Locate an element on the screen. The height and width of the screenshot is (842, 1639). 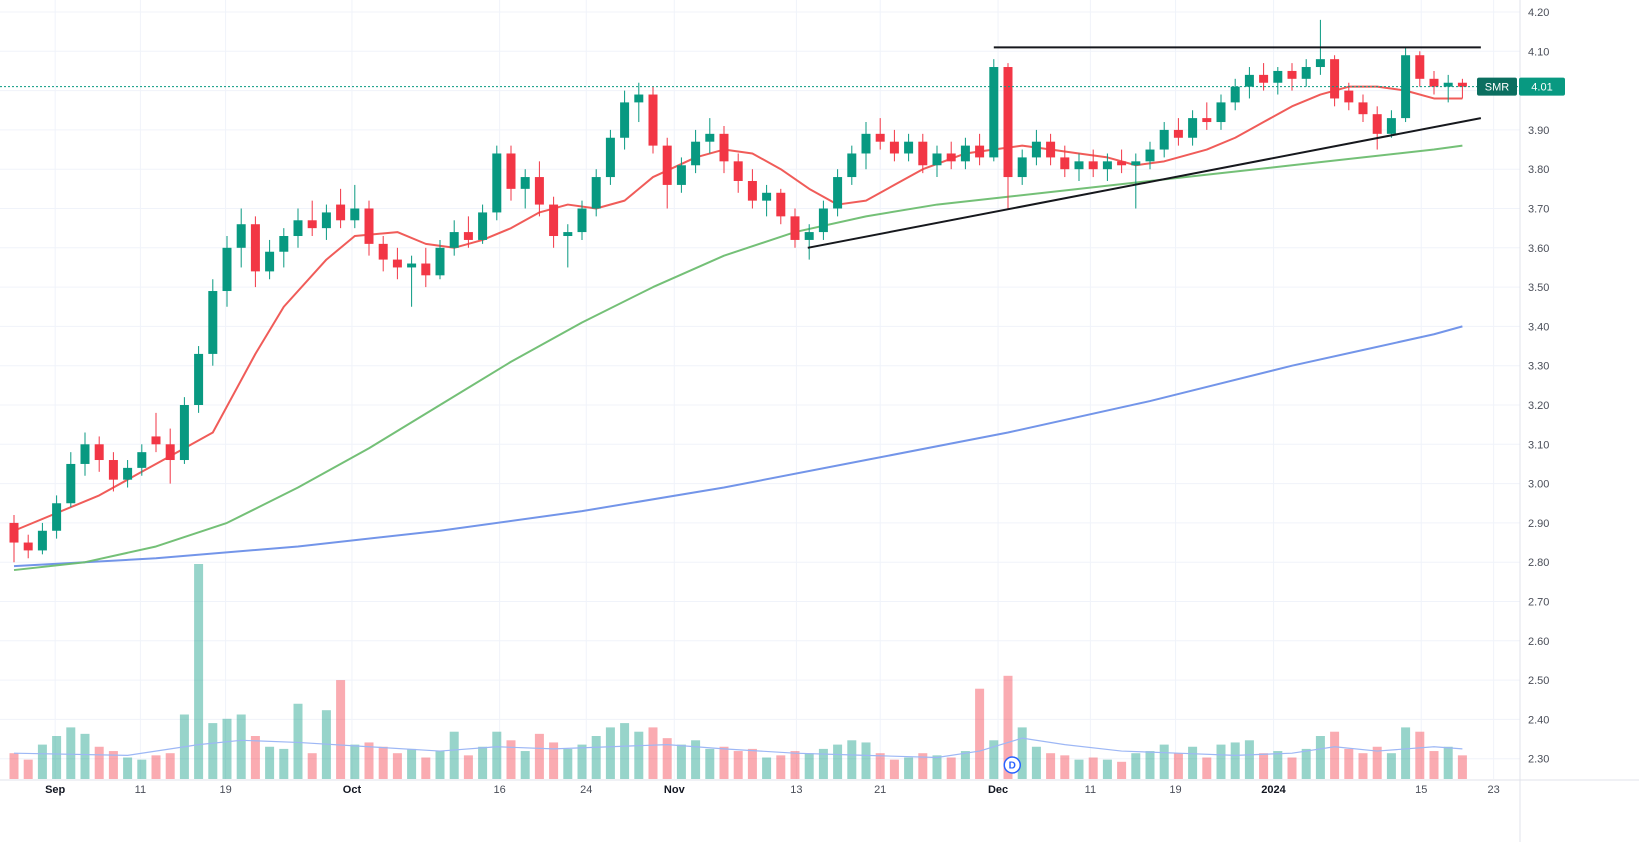
price-tick-label: 4.10 is located at coordinates (1538, 52).